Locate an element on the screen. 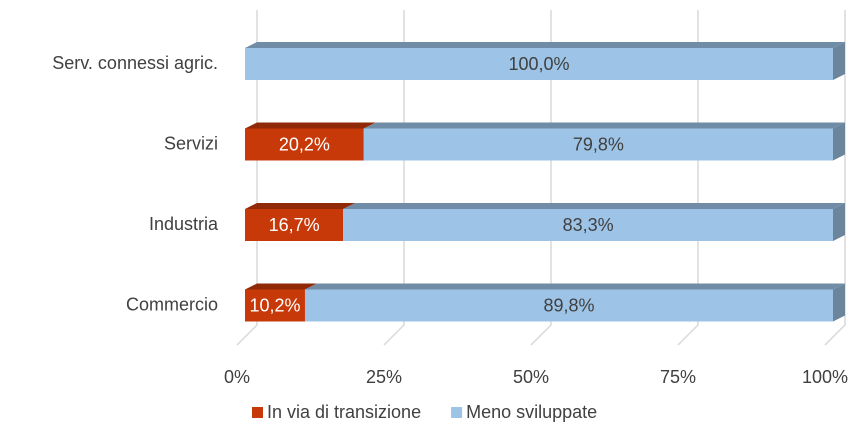 The height and width of the screenshot is (435, 865). data-label: 83,3% is located at coordinates (588, 225).